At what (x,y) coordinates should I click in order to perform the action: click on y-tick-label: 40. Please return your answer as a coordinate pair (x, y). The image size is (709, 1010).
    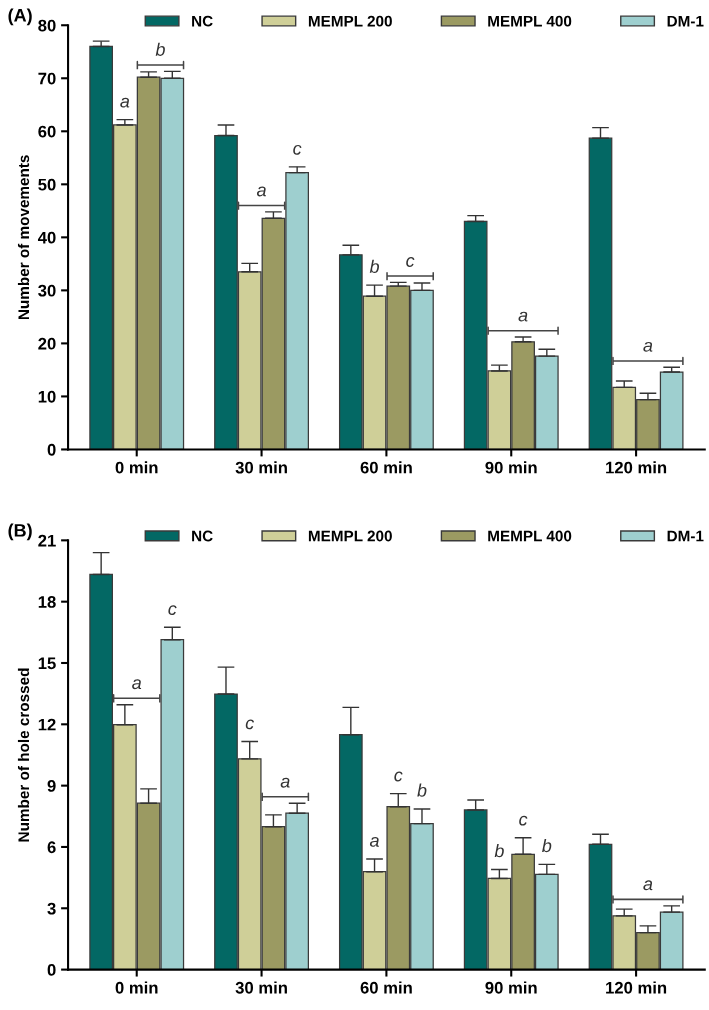
    Looking at the image, I should click on (46, 237).